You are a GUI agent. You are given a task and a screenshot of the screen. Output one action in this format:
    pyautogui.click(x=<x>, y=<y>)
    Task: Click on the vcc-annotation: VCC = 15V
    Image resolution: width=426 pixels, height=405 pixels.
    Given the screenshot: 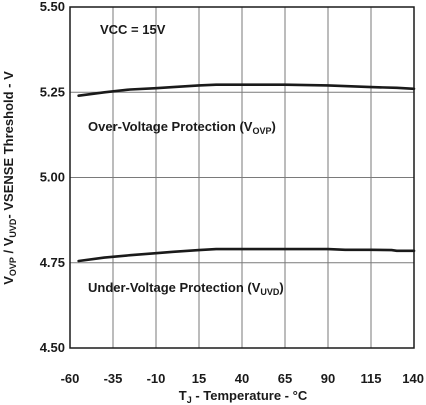 What is the action you would take?
    pyautogui.click(x=133, y=29)
    